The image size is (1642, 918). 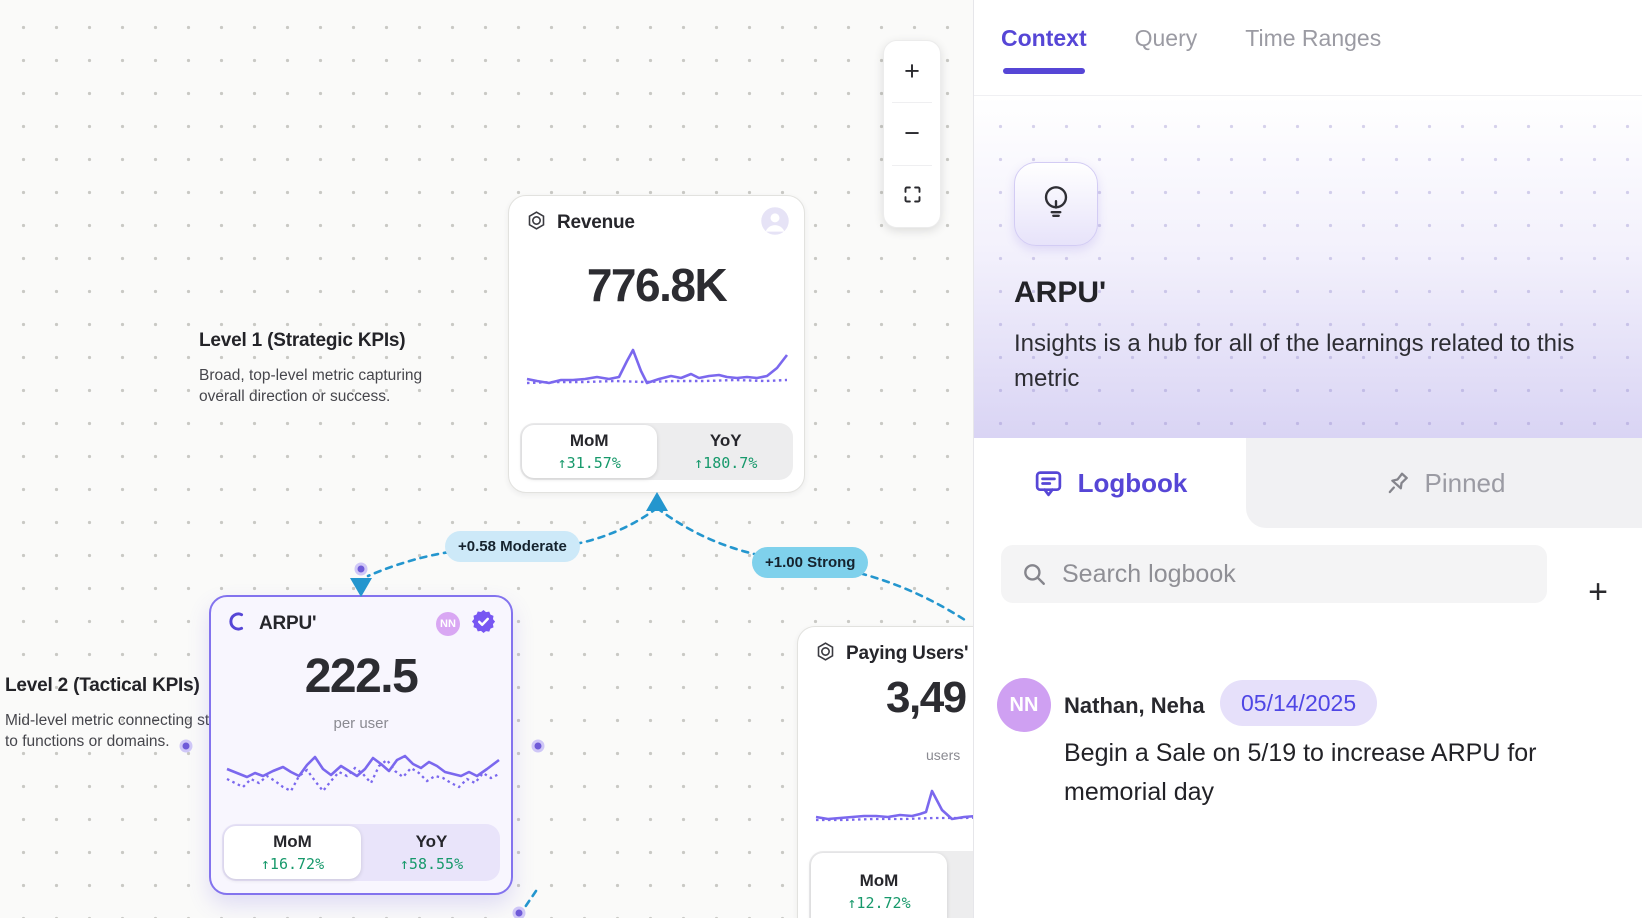 I want to click on metric-unit: per user, so click(x=361, y=723).